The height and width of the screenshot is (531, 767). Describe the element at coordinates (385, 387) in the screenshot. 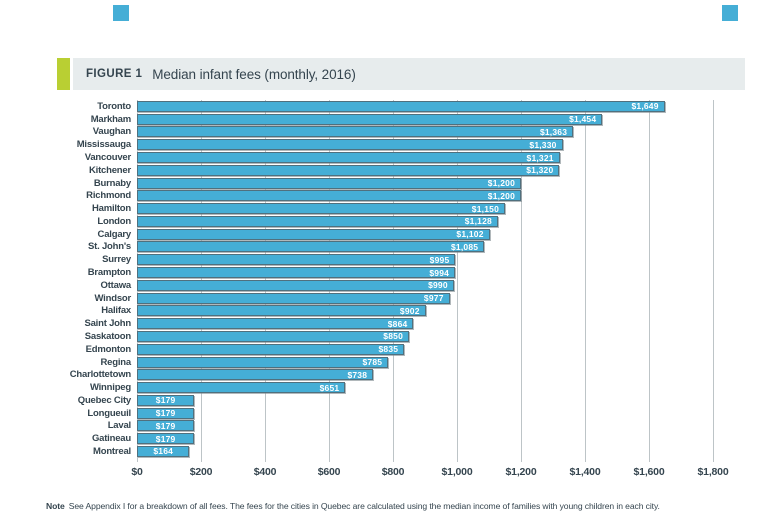

I see `bar-row: Winnipeg $651` at that location.